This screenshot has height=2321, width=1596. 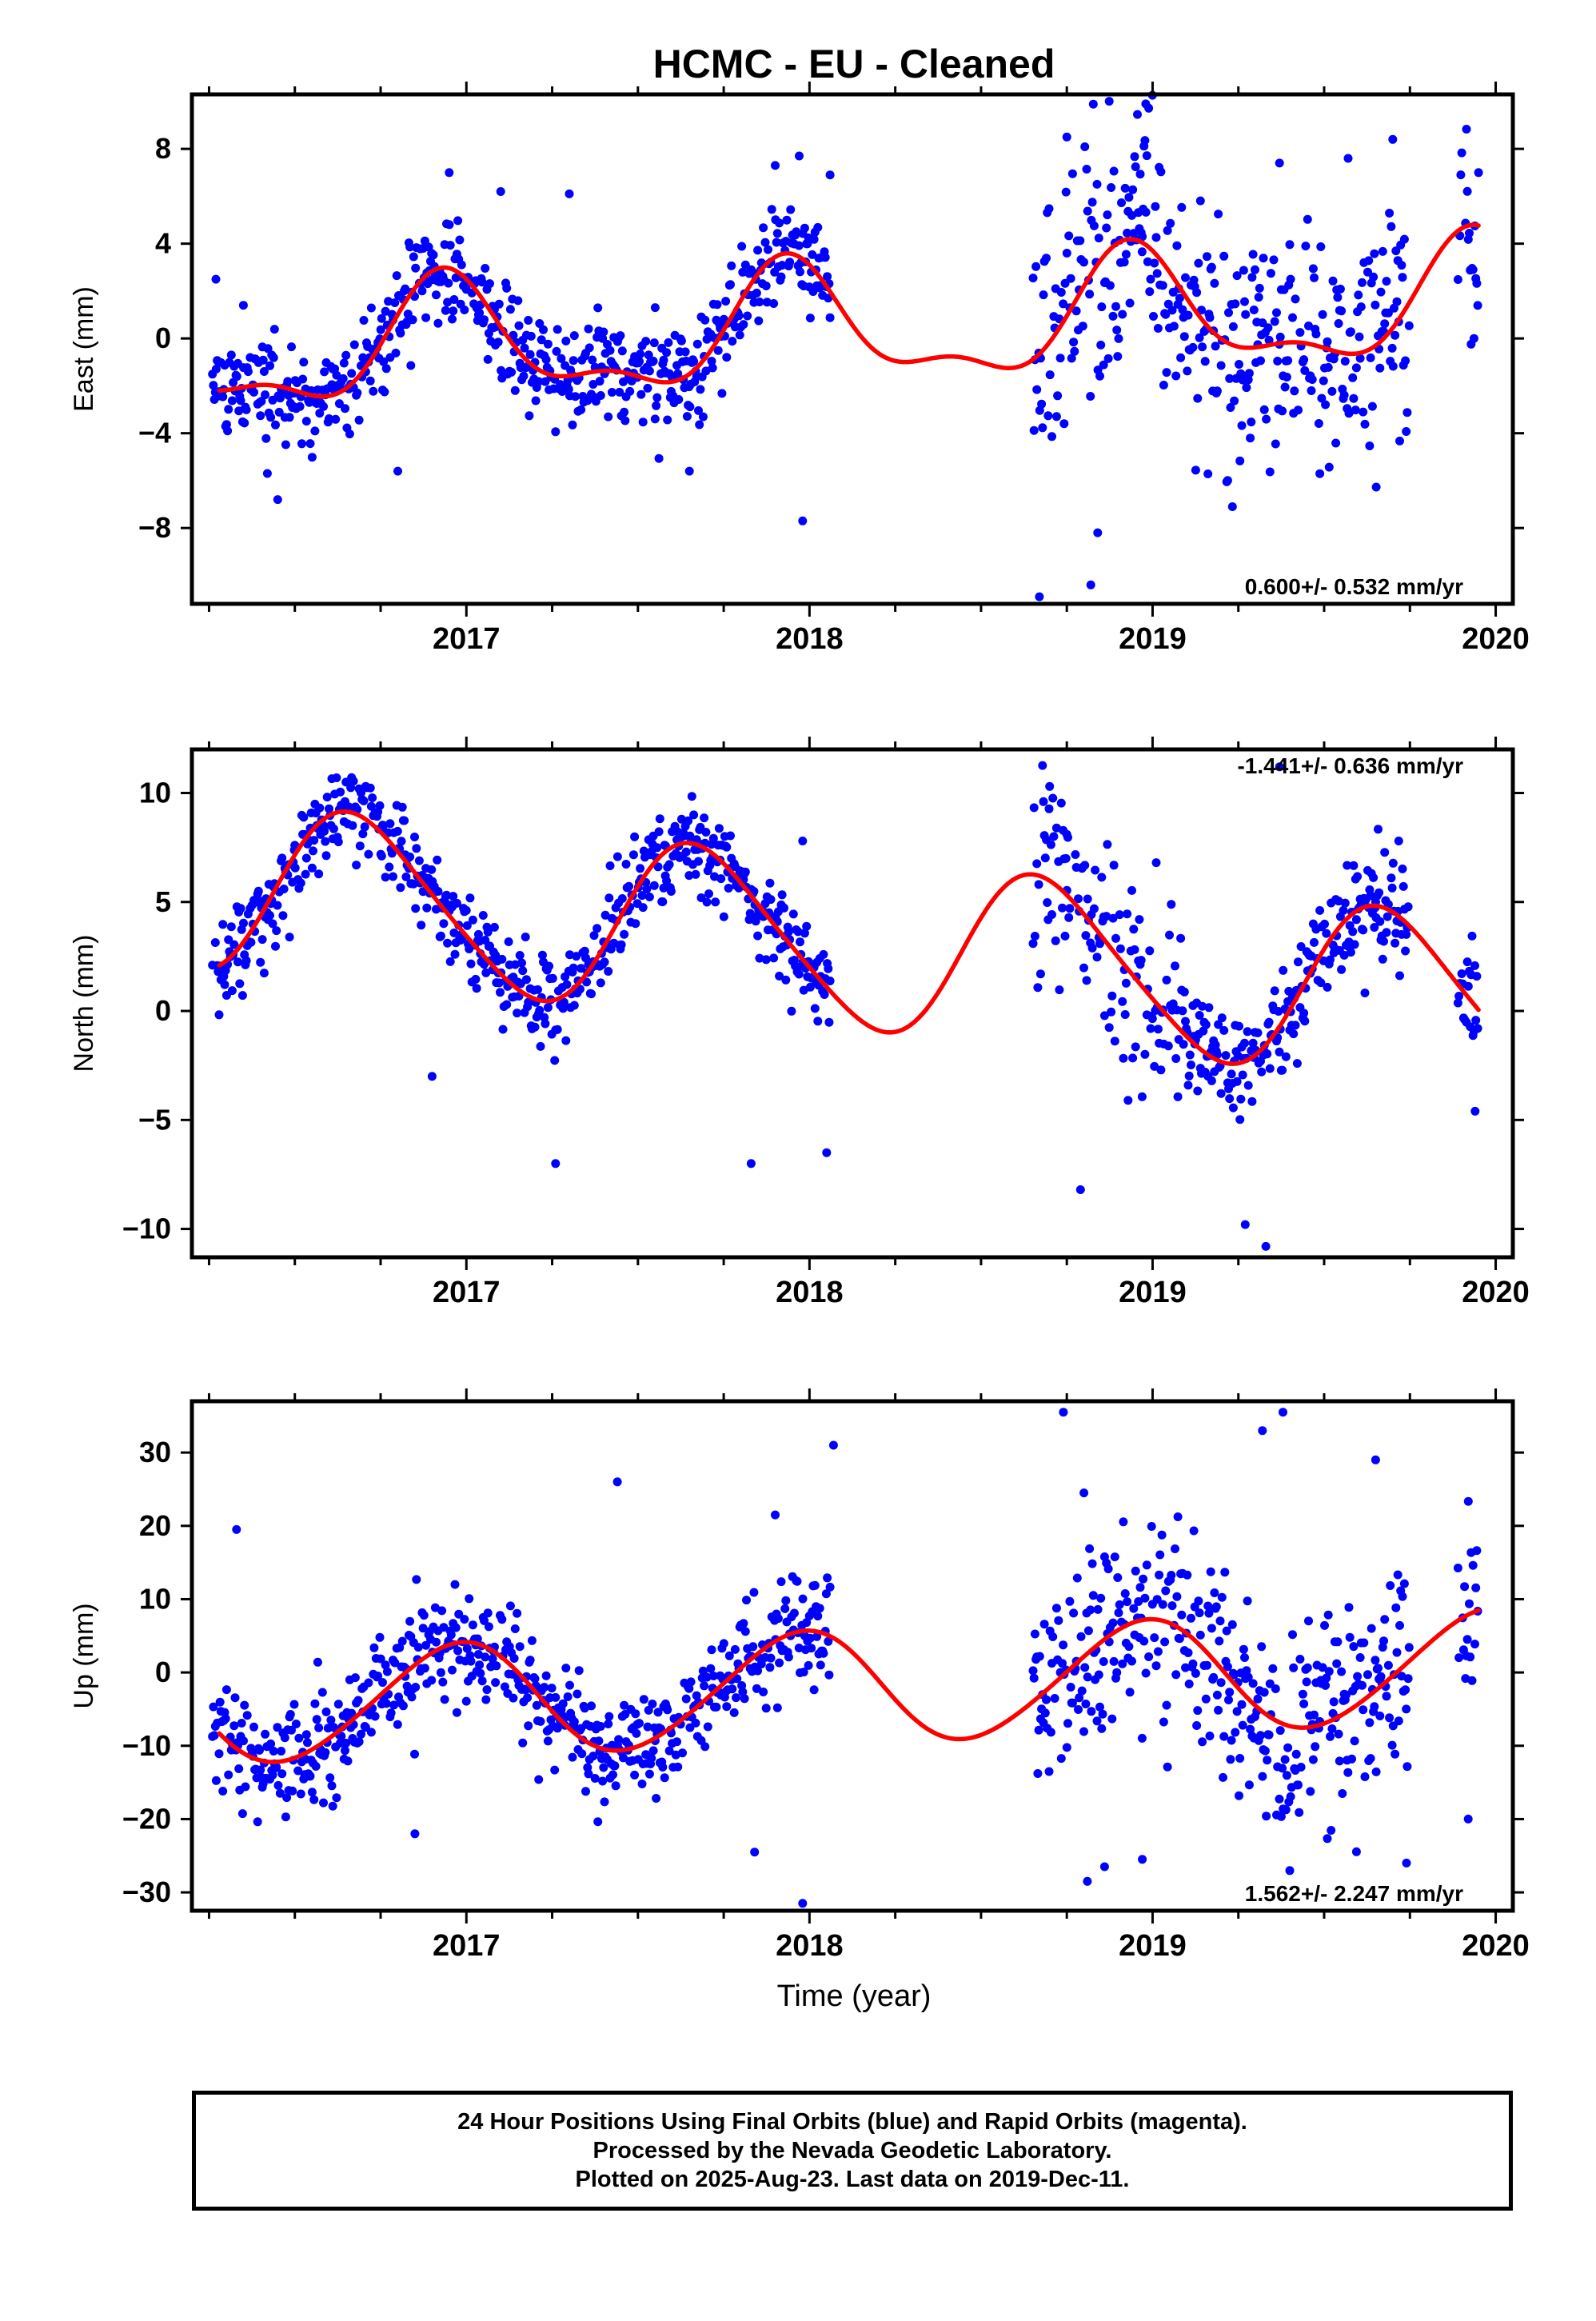 What do you see at coordinates (163, 1672) in the screenshot?
I see `up-y-tick-label-3: 0` at bounding box center [163, 1672].